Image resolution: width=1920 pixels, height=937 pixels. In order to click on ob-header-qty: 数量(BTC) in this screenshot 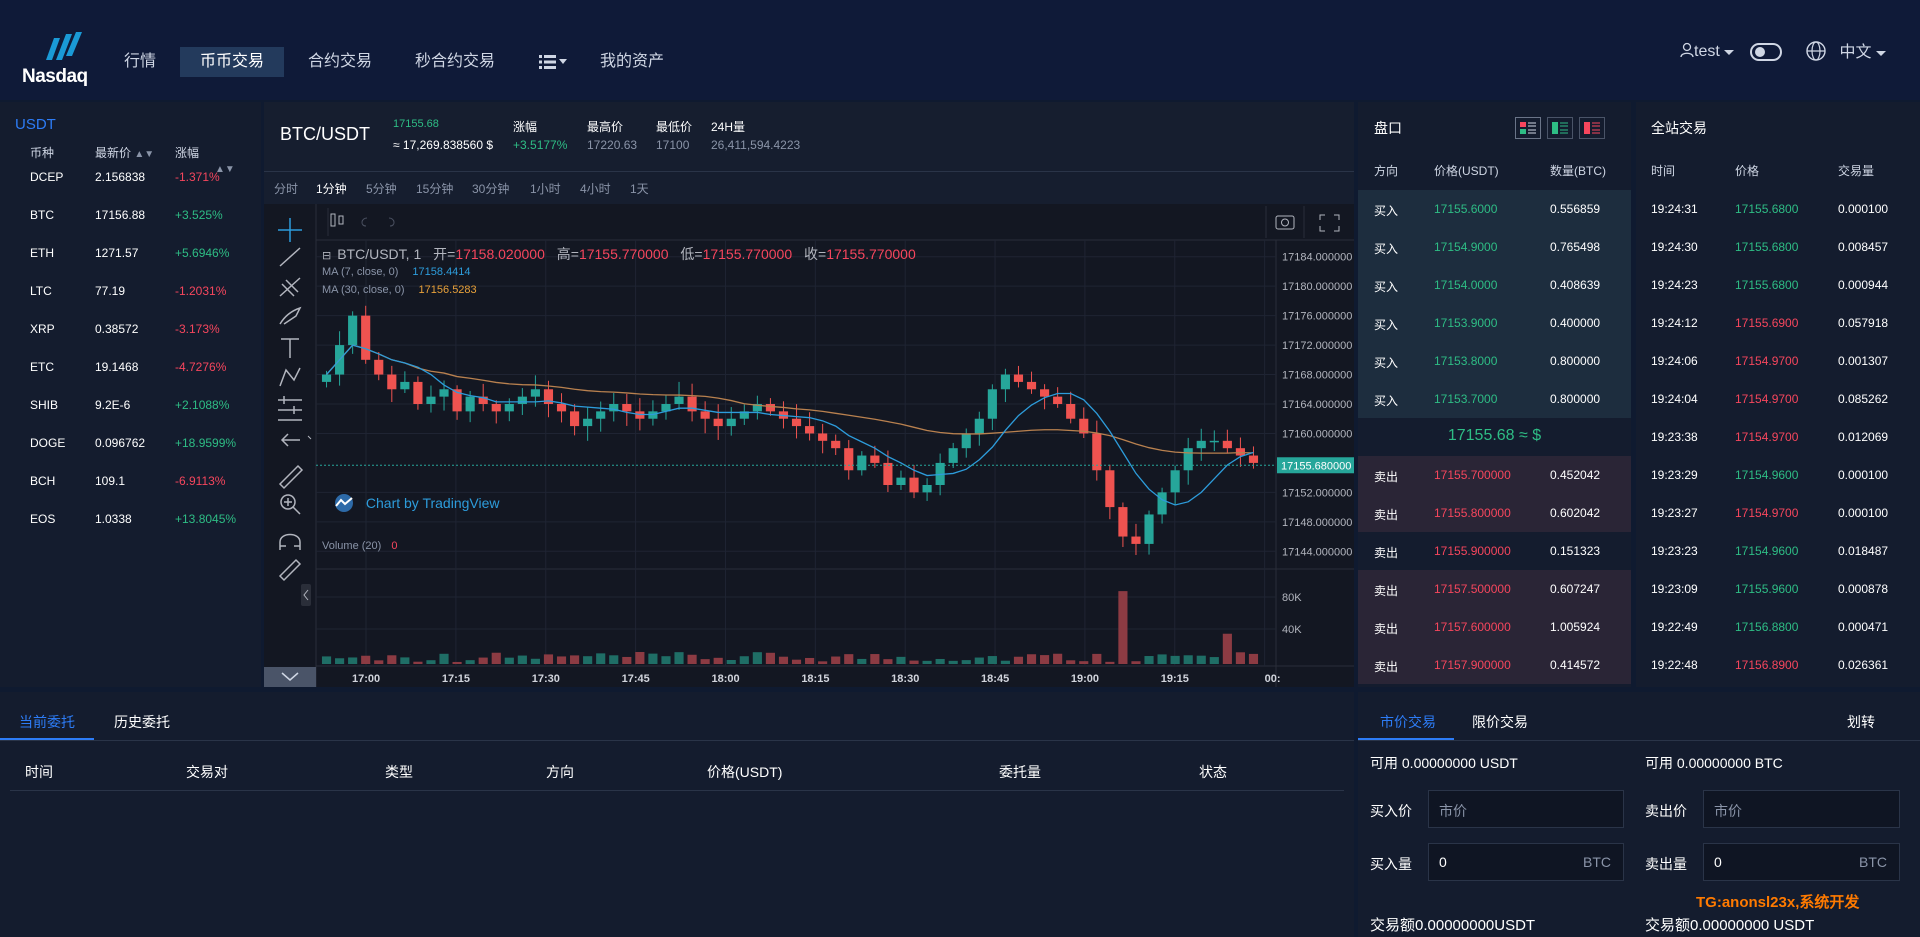, I will do `click(1578, 171)`.